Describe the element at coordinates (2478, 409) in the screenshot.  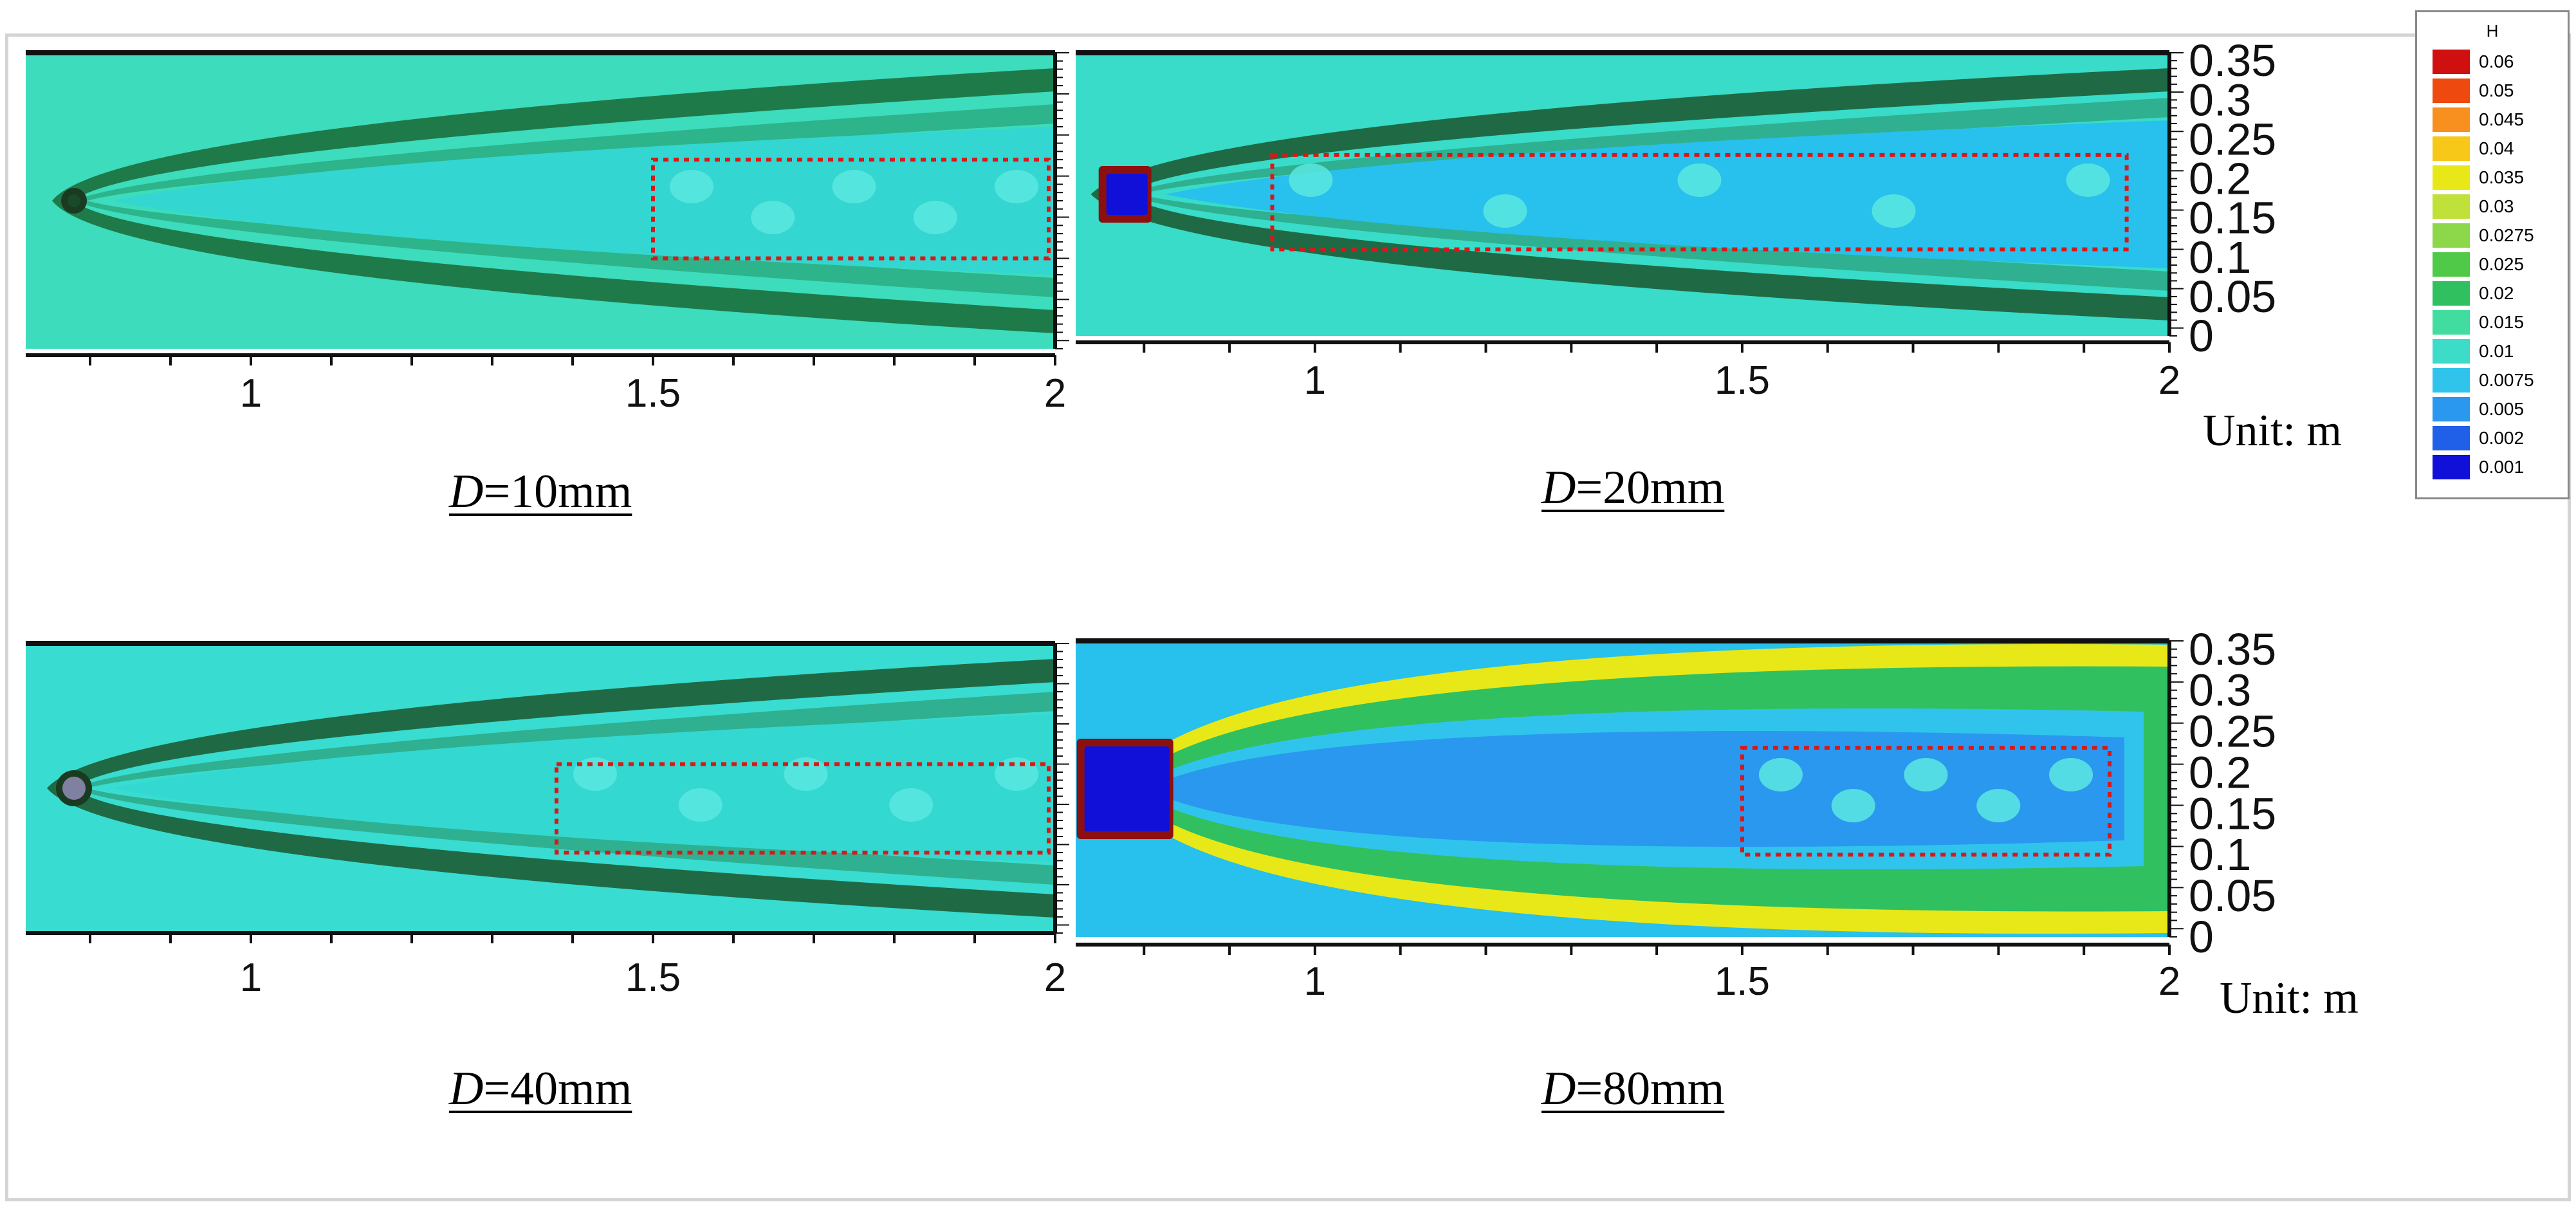
I see `colorbar-row: 0.005` at that location.